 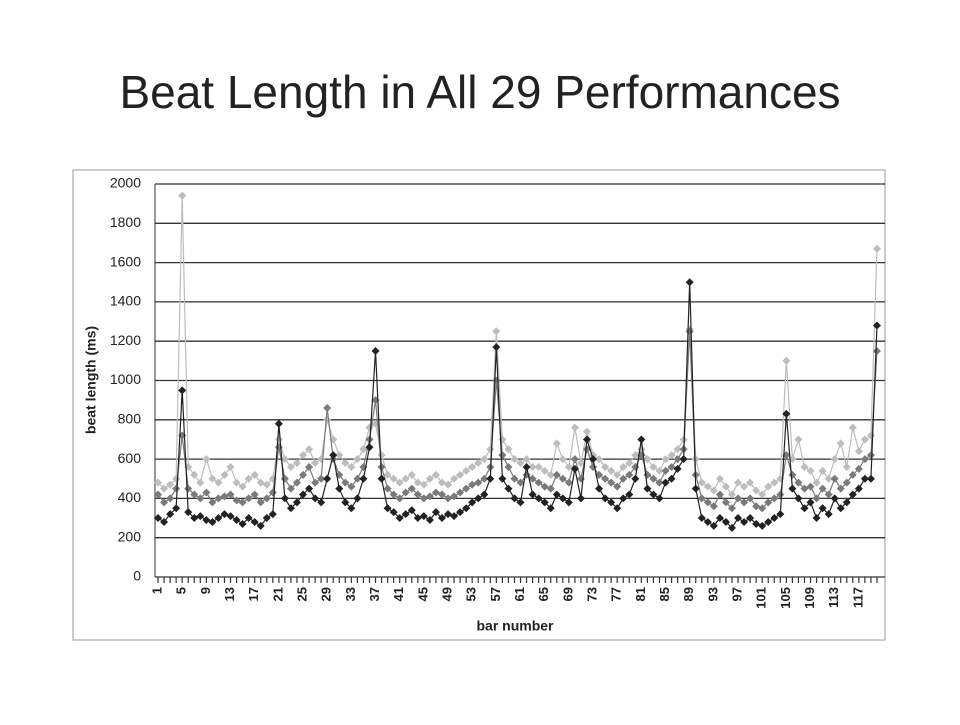 I want to click on x-tick-label: 37, so click(x=374, y=594).